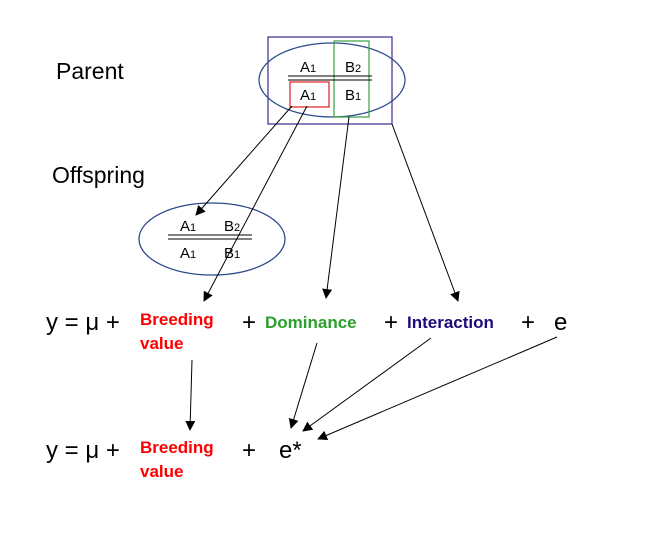  I want to click on eq2-error: e*, so click(290, 450).